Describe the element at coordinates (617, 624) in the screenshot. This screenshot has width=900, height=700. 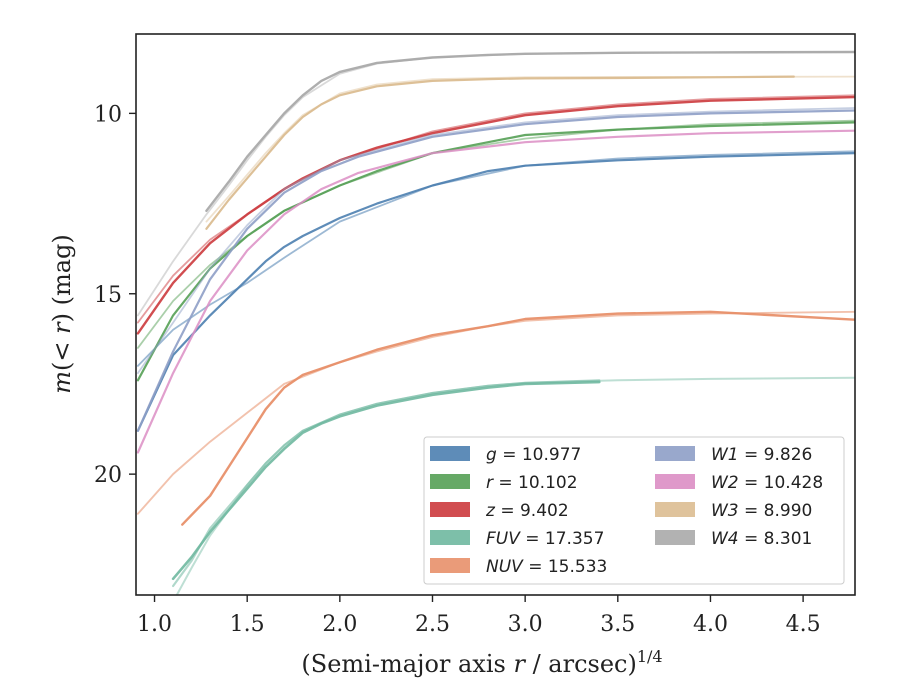
I see `x-tick-label: 3.5` at that location.